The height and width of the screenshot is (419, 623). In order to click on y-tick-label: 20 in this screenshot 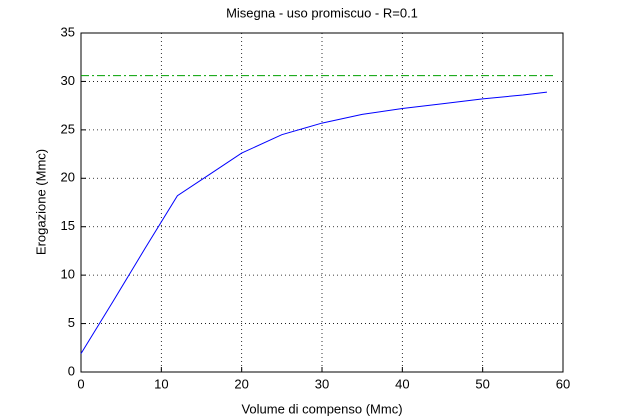, I will do `click(68, 177)`.